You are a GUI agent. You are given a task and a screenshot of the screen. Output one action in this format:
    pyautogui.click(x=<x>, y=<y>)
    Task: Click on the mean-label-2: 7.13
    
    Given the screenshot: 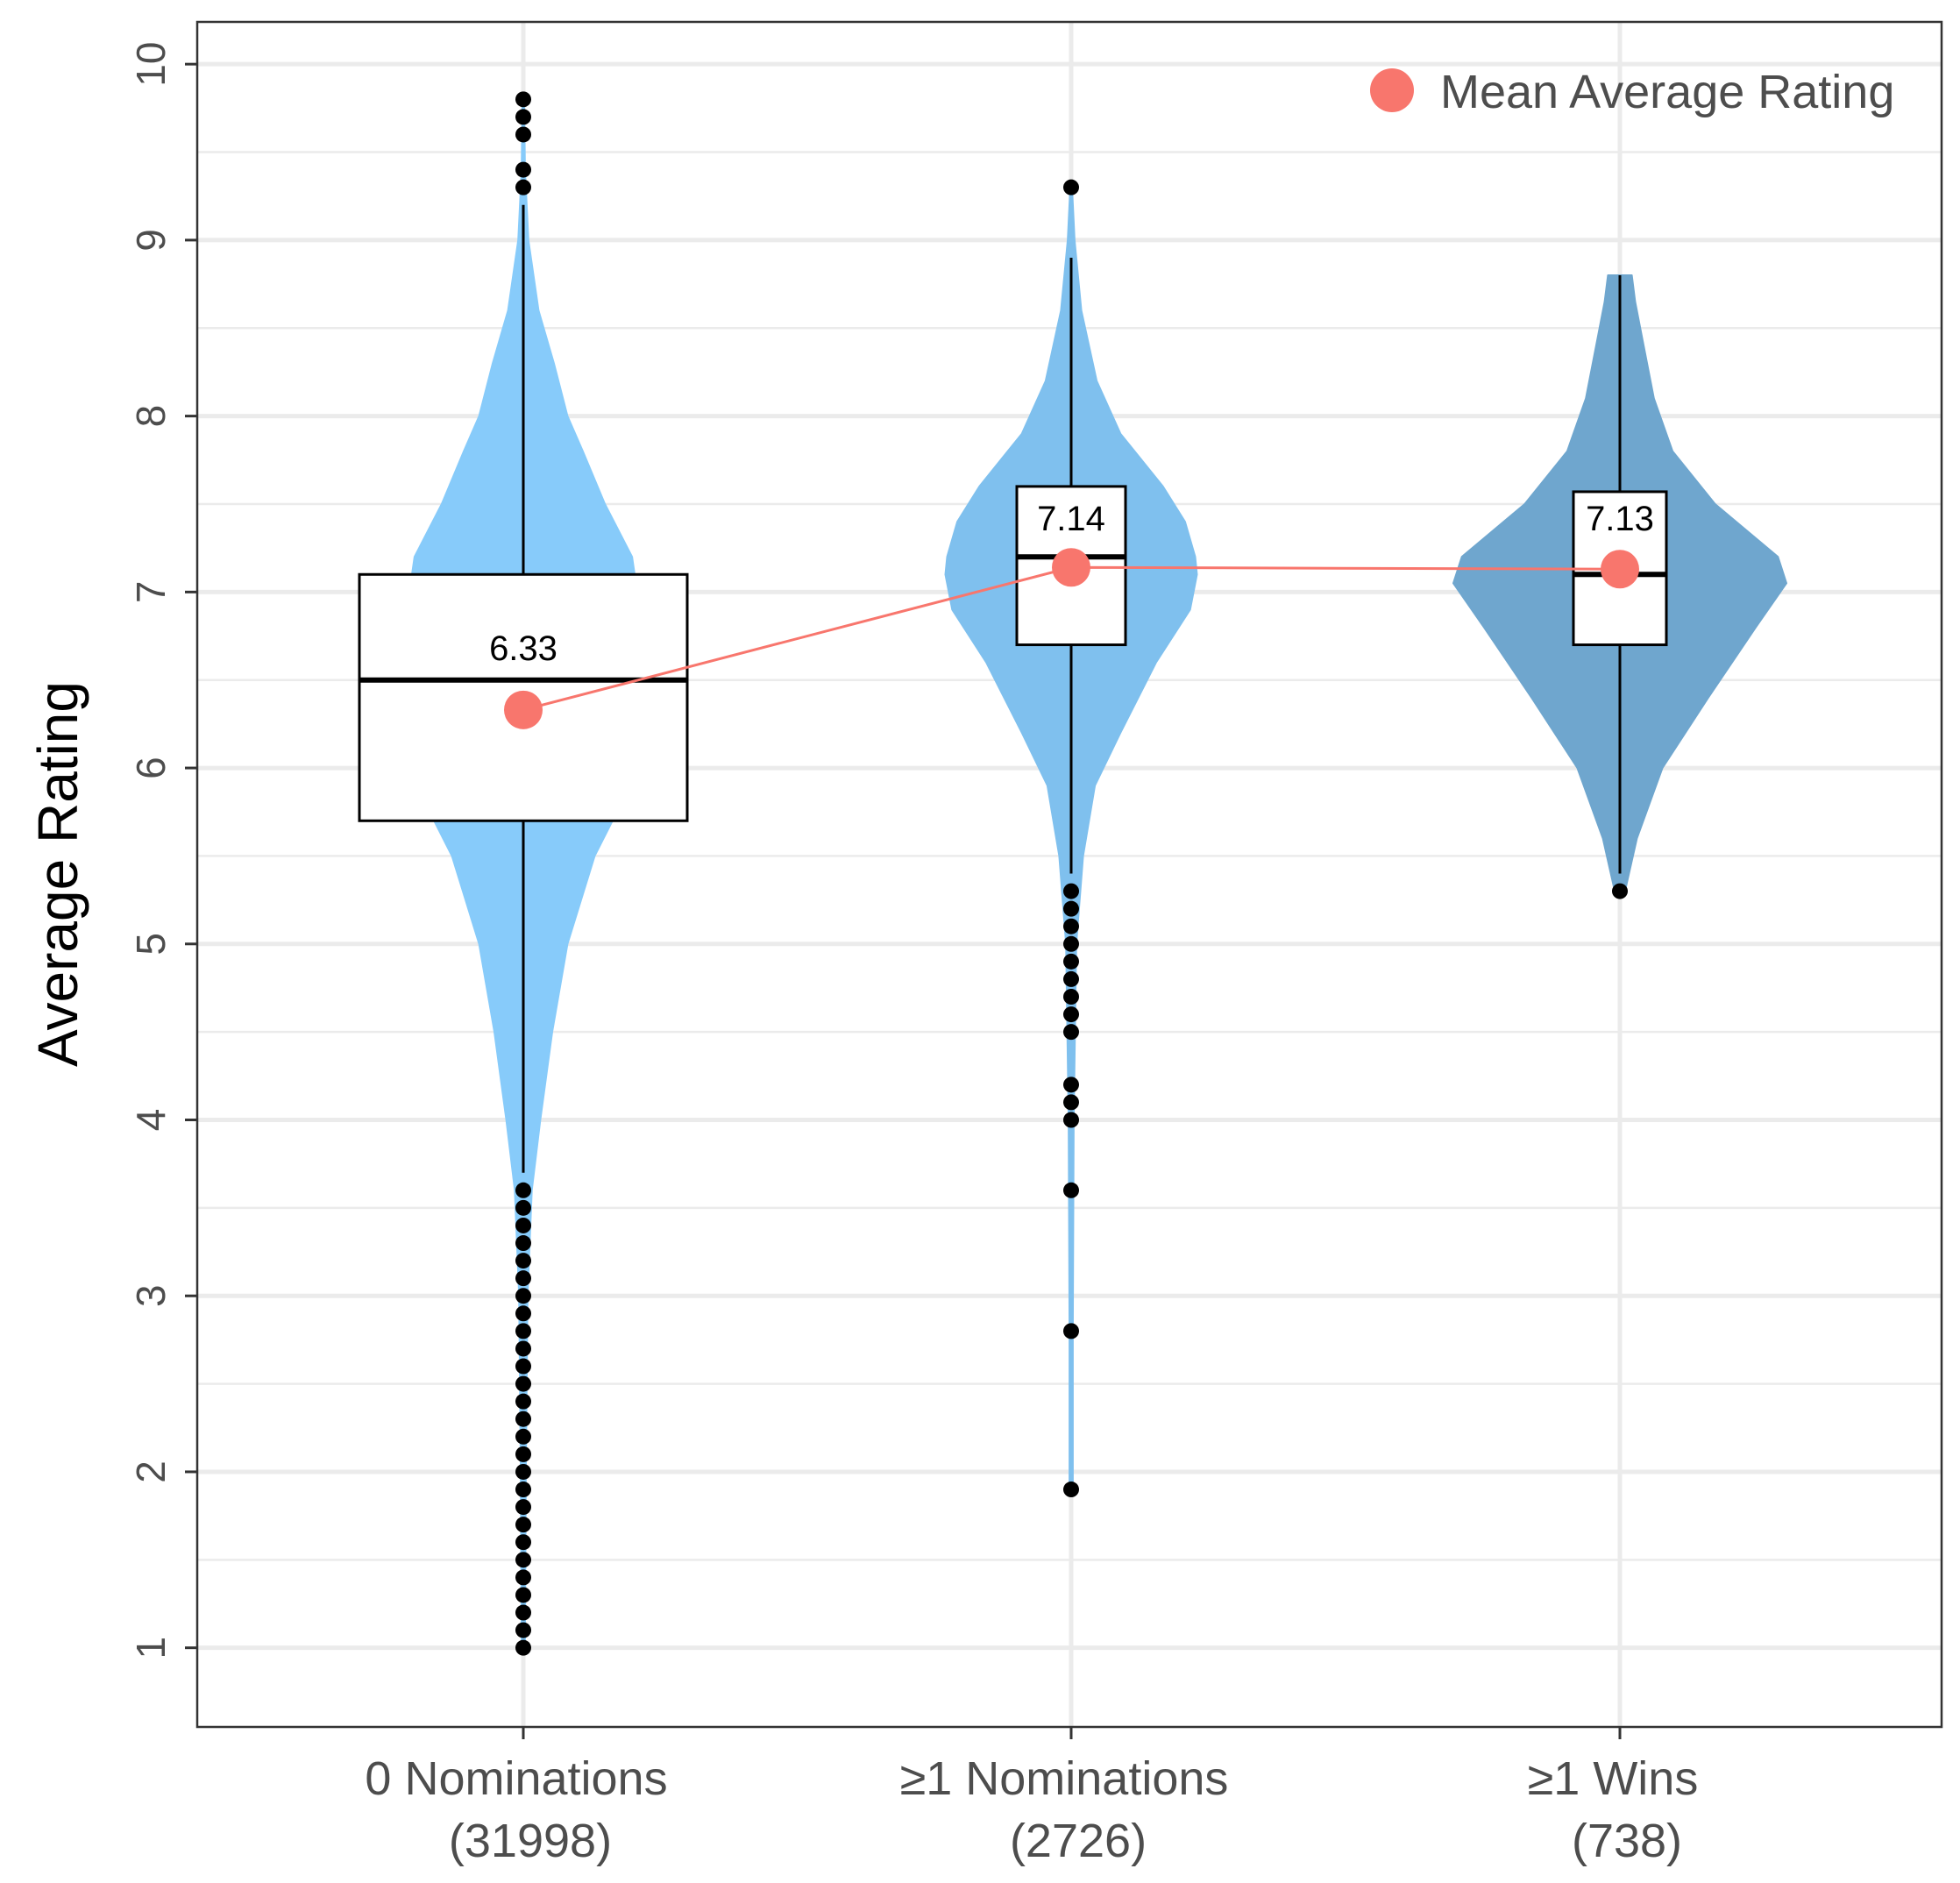 What is the action you would take?
    pyautogui.click(x=1620, y=519)
    